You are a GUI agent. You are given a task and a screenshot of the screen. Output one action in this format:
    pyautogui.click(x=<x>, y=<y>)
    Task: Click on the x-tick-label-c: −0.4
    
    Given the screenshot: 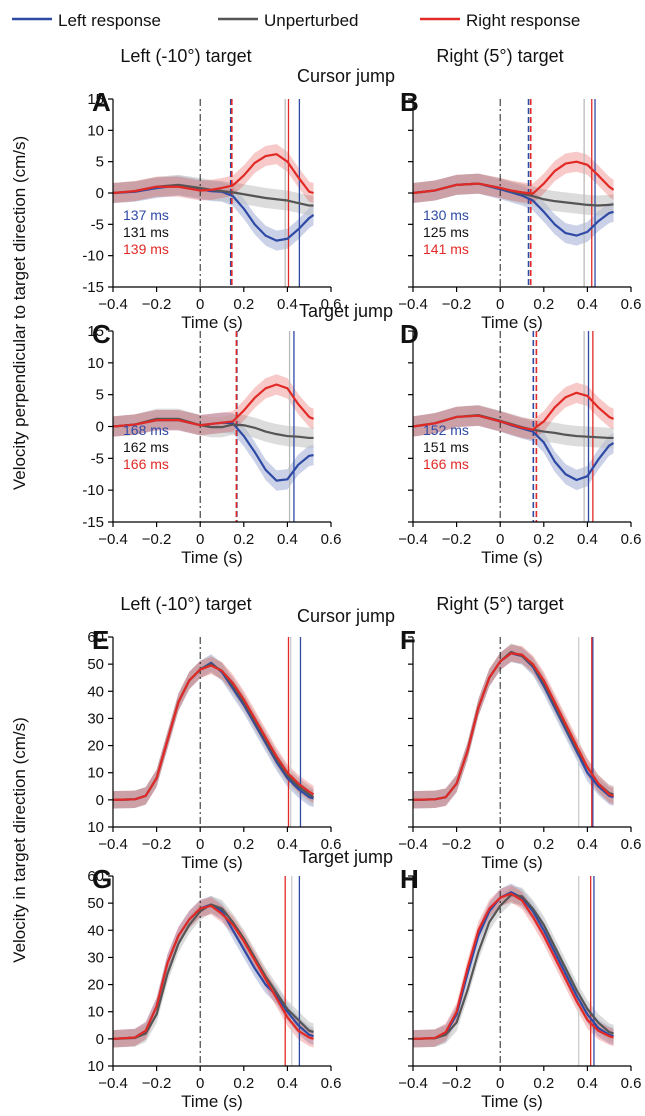 What is the action you would take?
    pyautogui.click(x=113, y=539)
    